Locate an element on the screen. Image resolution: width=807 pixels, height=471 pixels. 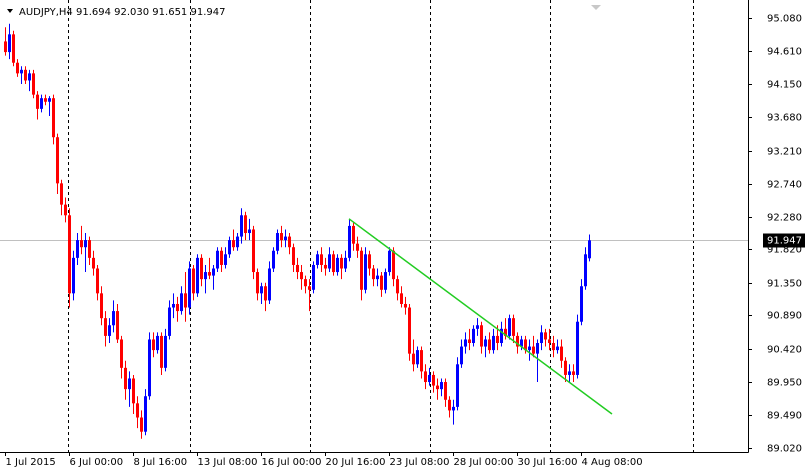
x-tick-label: 16 Jul 00:00 is located at coordinates (292, 462).